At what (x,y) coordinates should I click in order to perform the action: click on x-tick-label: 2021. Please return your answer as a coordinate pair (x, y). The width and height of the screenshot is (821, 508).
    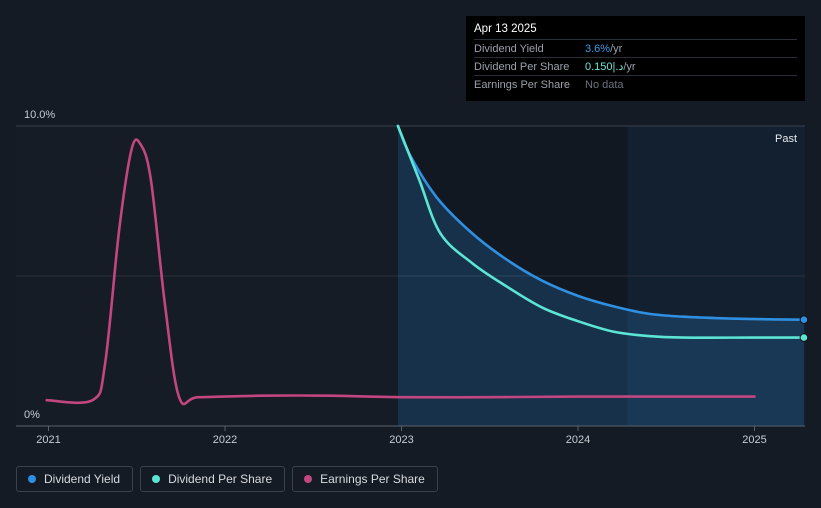
    Looking at the image, I should click on (48, 440).